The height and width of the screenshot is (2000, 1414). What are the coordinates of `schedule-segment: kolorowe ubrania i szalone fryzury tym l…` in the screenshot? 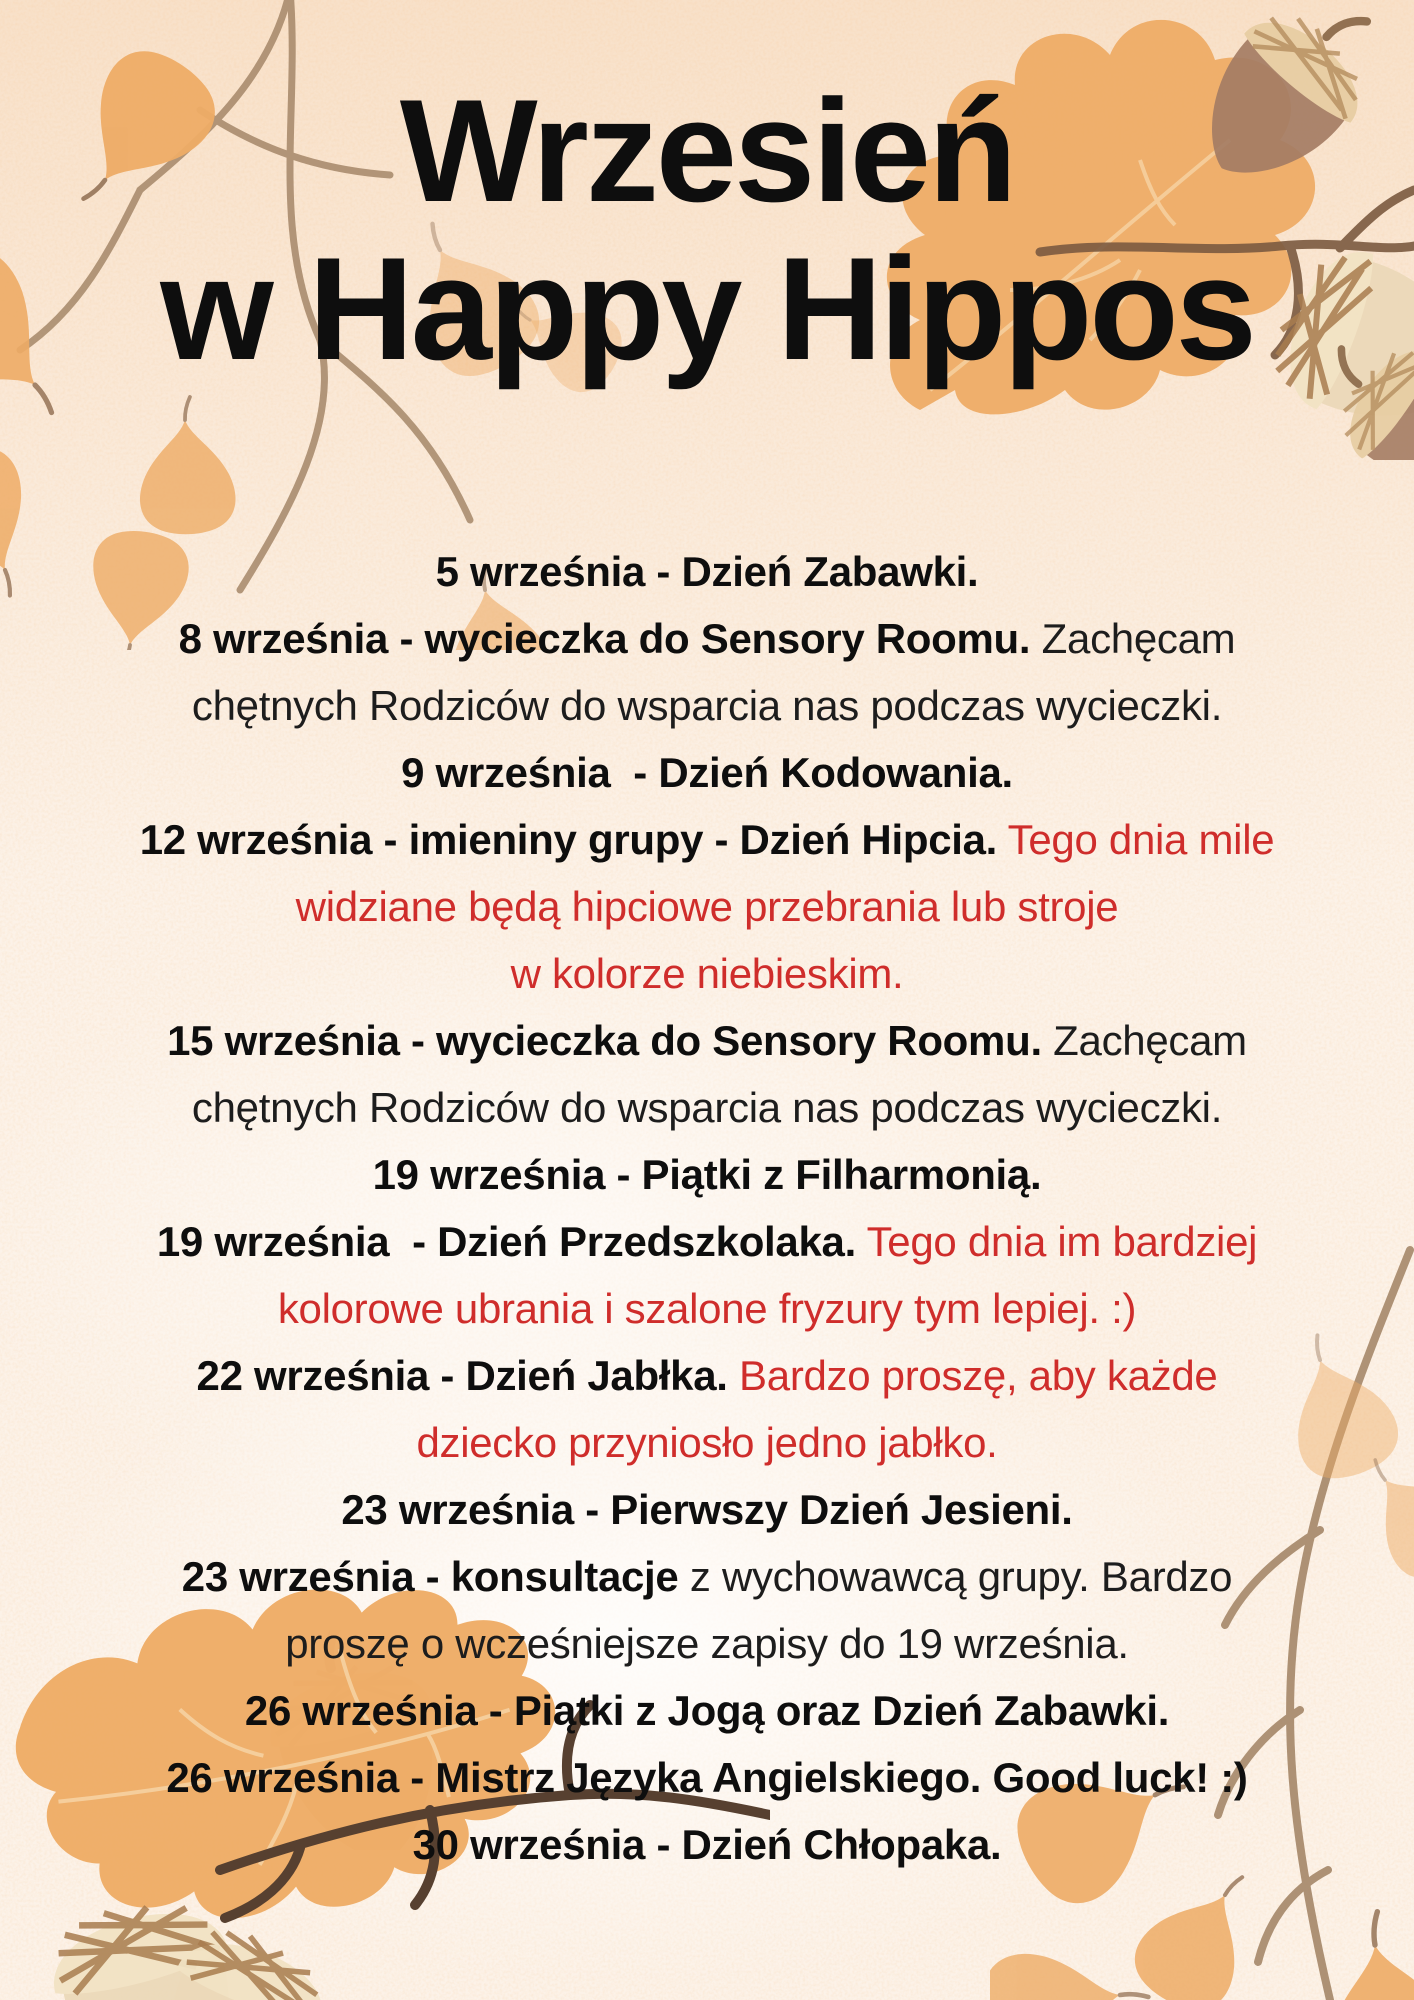 It's located at (707, 1308).